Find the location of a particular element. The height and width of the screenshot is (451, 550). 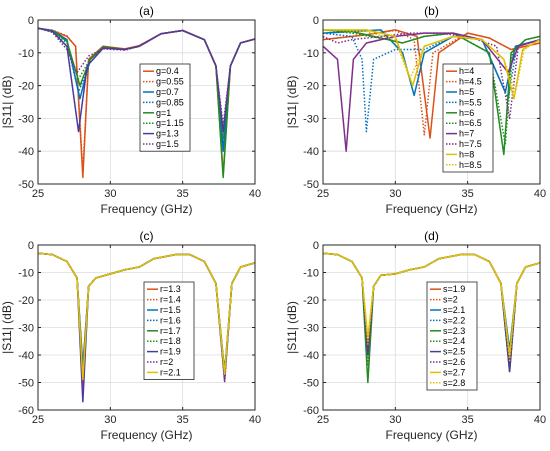

legend-label: r=1.3 is located at coordinates (170, 289).